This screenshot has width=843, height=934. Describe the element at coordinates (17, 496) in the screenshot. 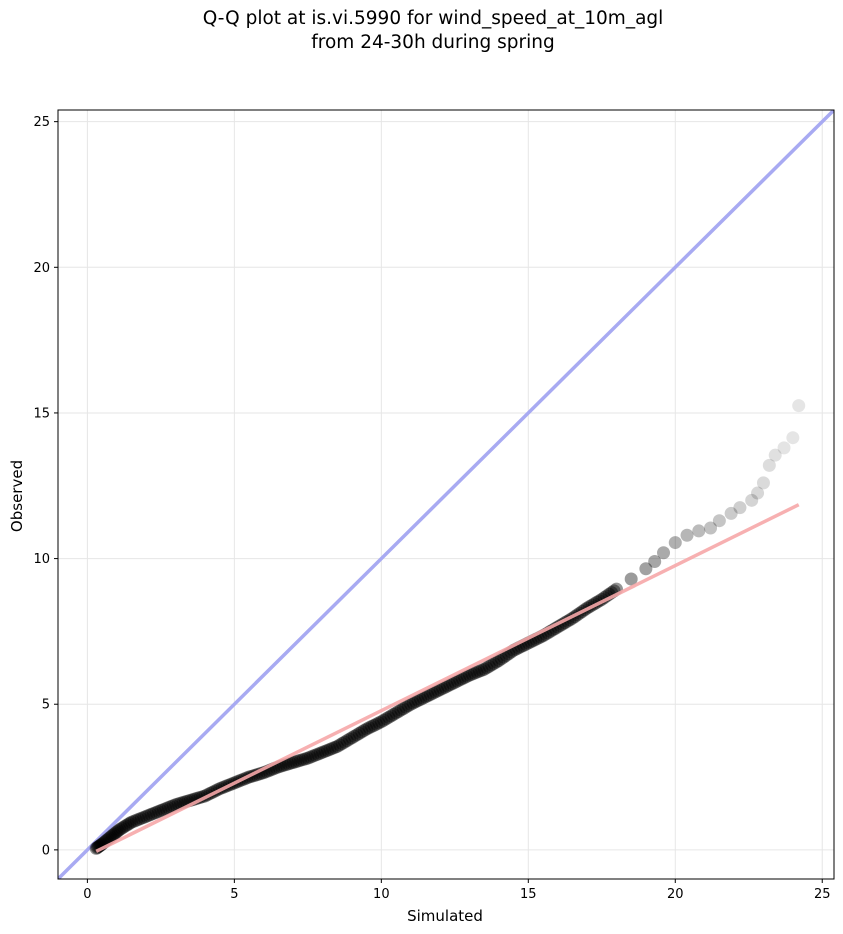

I see `y-axis-label: Observed` at that location.